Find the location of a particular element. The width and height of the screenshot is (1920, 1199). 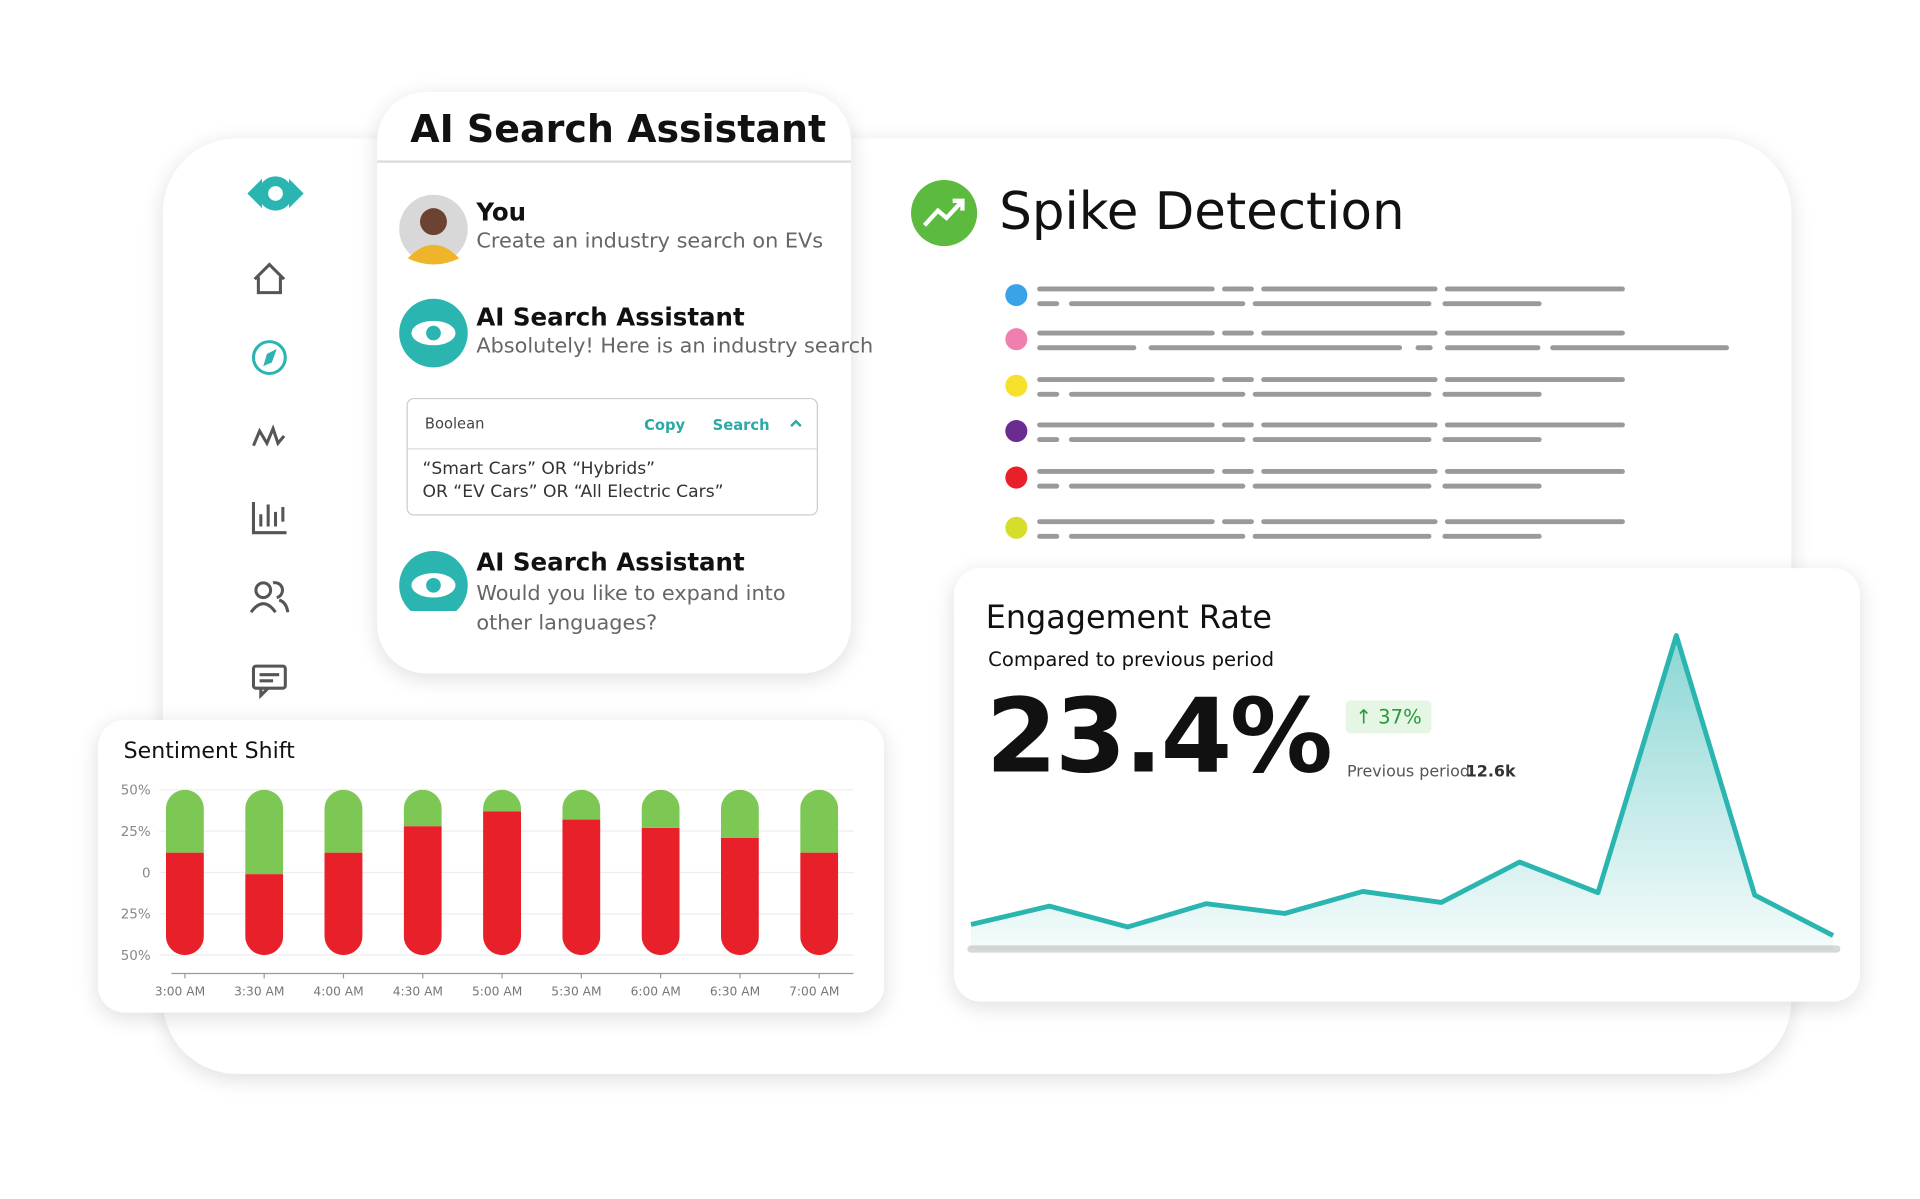

search-button: Search is located at coordinates (741, 425).